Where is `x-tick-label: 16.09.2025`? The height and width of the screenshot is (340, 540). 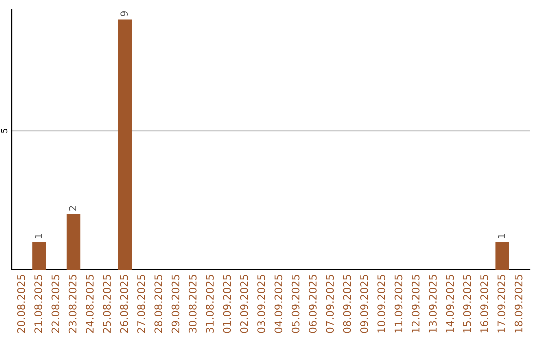
x-tick-label: 16.09.2025 is located at coordinates (484, 304).